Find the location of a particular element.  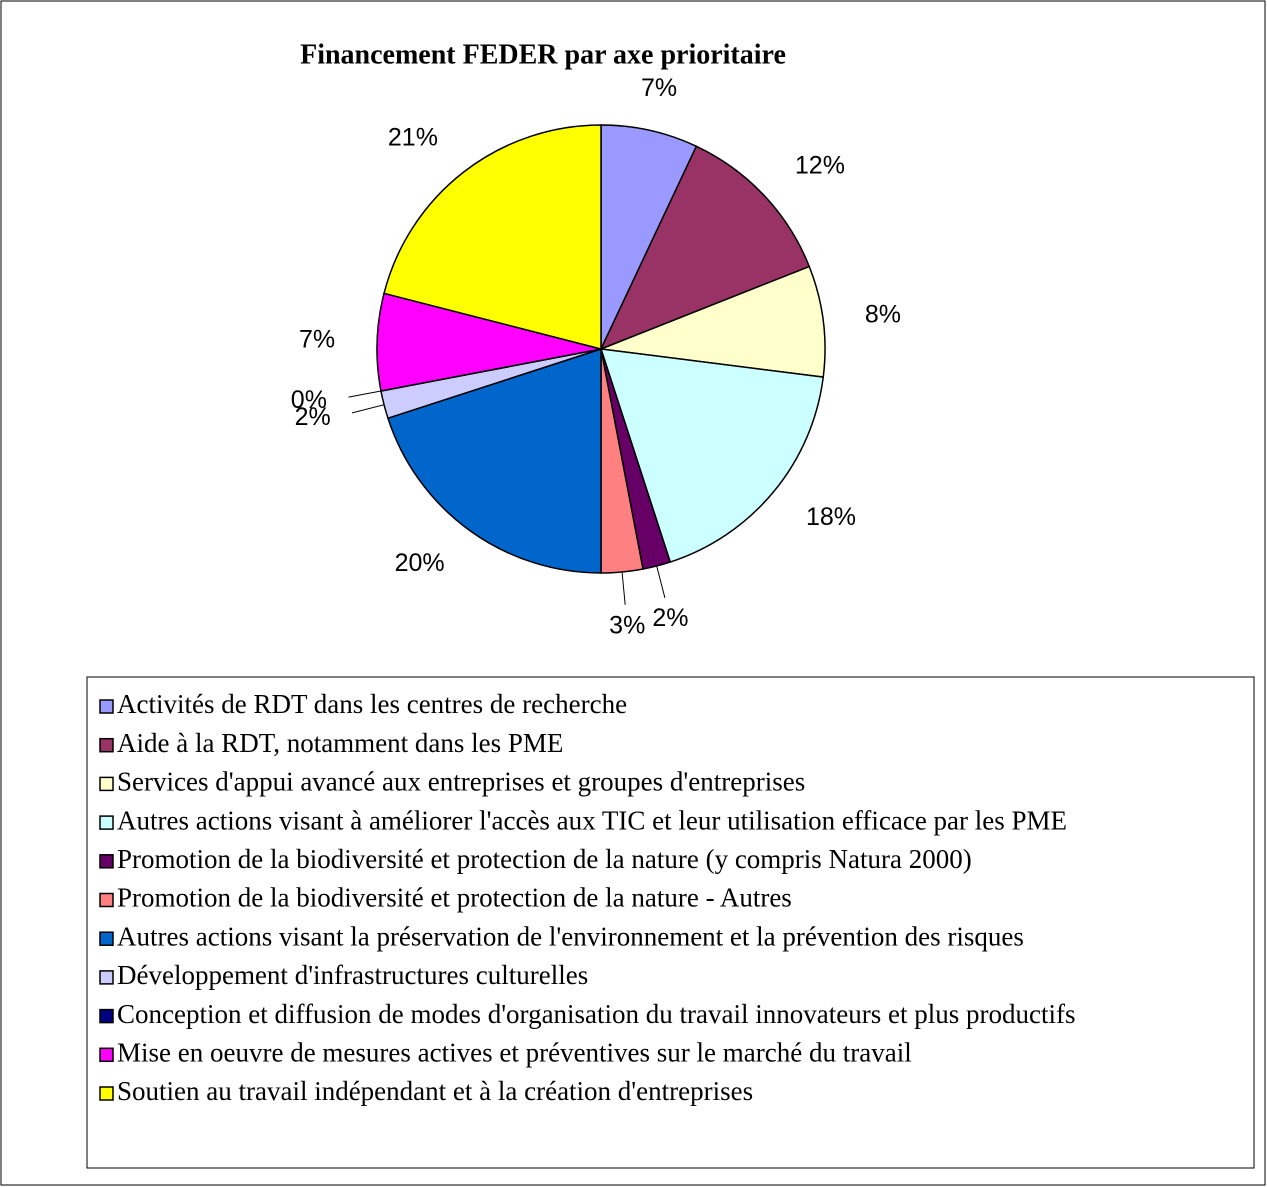

data-label: 20% is located at coordinates (420, 563).